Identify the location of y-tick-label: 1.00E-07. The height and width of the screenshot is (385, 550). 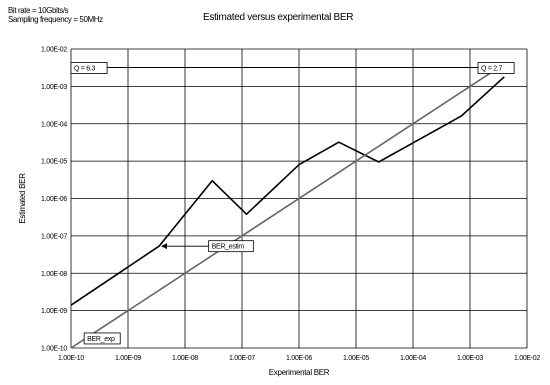
(54, 236).